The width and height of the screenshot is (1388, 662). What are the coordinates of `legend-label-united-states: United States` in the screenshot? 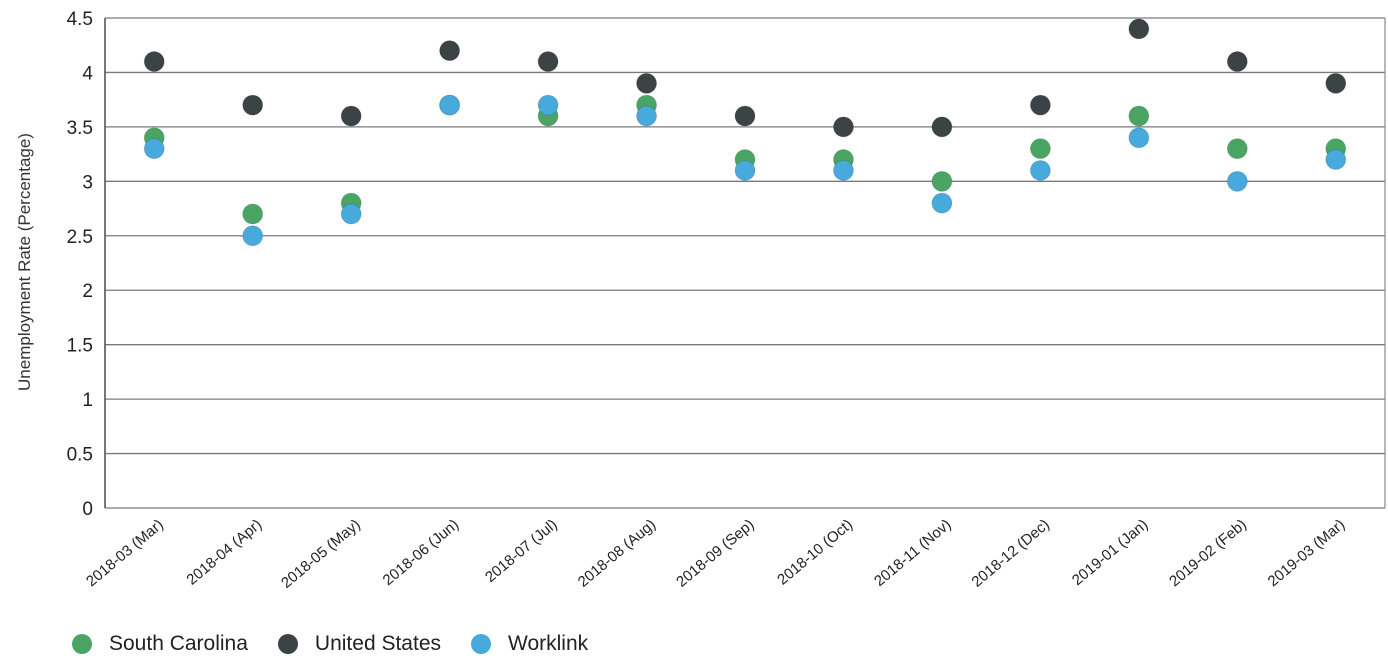 It's located at (377, 643).